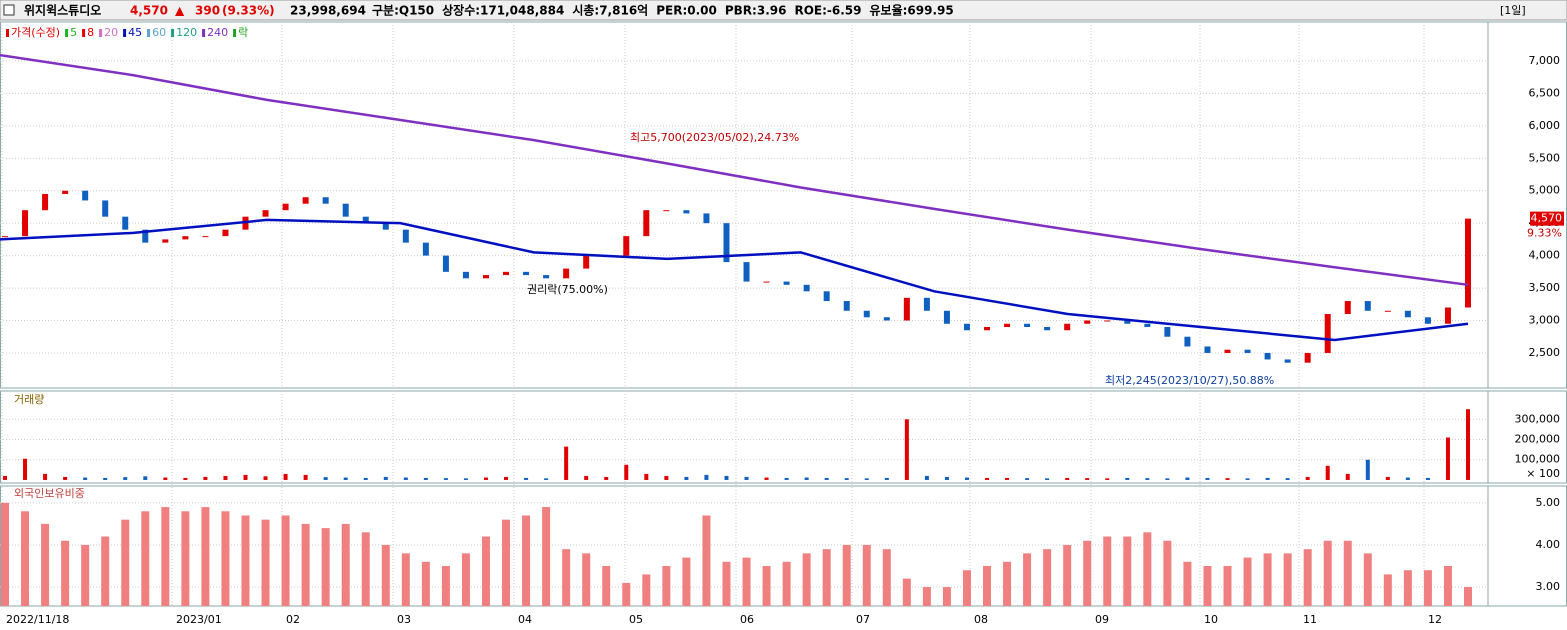 This screenshot has height=630, width=1567. Describe the element at coordinates (49, 493) in the screenshot. I see `panel-title: 외국인보유비중` at that location.